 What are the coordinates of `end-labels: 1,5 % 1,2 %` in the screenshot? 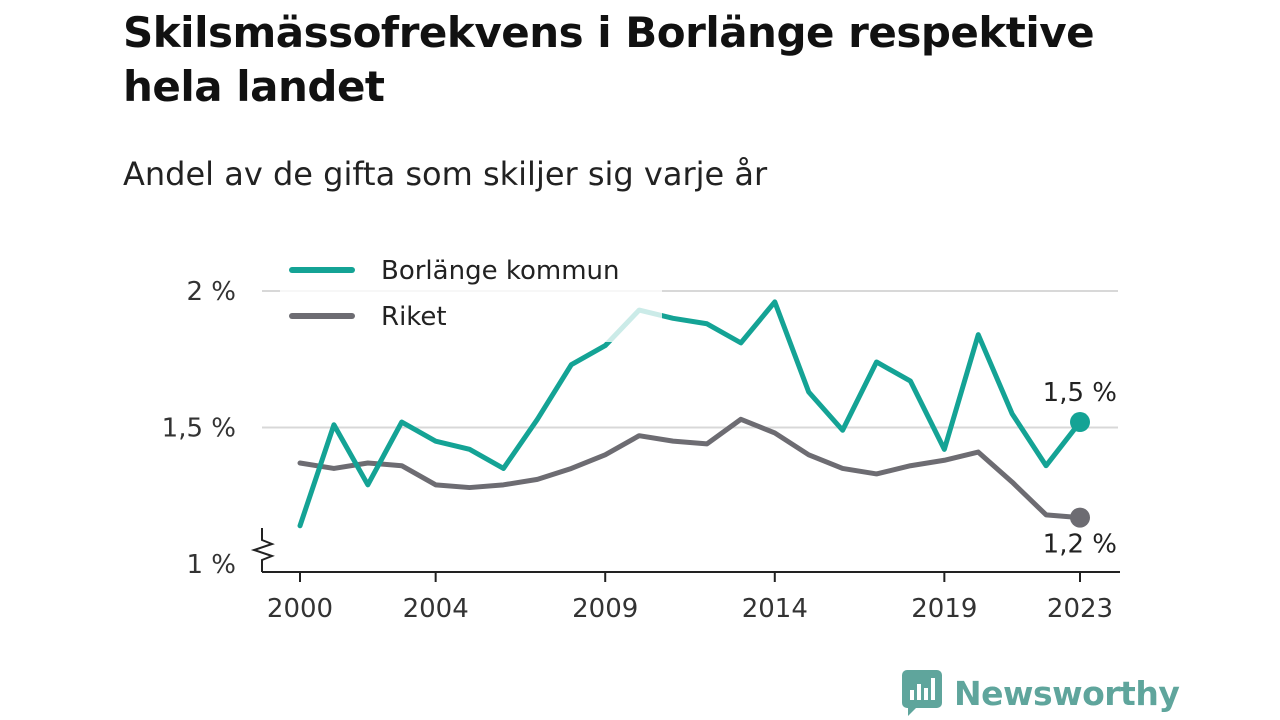 It's located at (1080, 469).